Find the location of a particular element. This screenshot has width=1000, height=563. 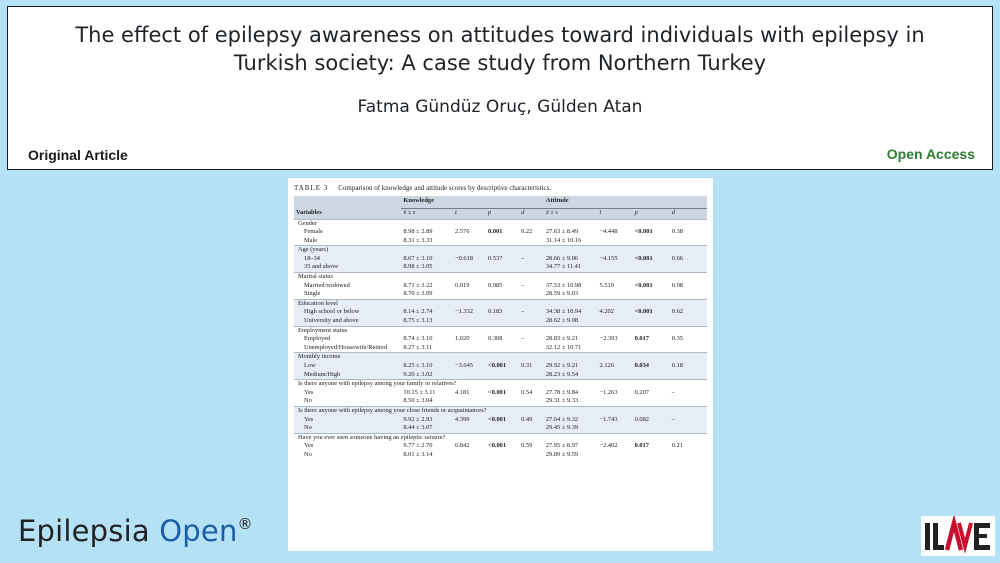

journal-name-part1: Epilepsia is located at coordinates (84, 531).